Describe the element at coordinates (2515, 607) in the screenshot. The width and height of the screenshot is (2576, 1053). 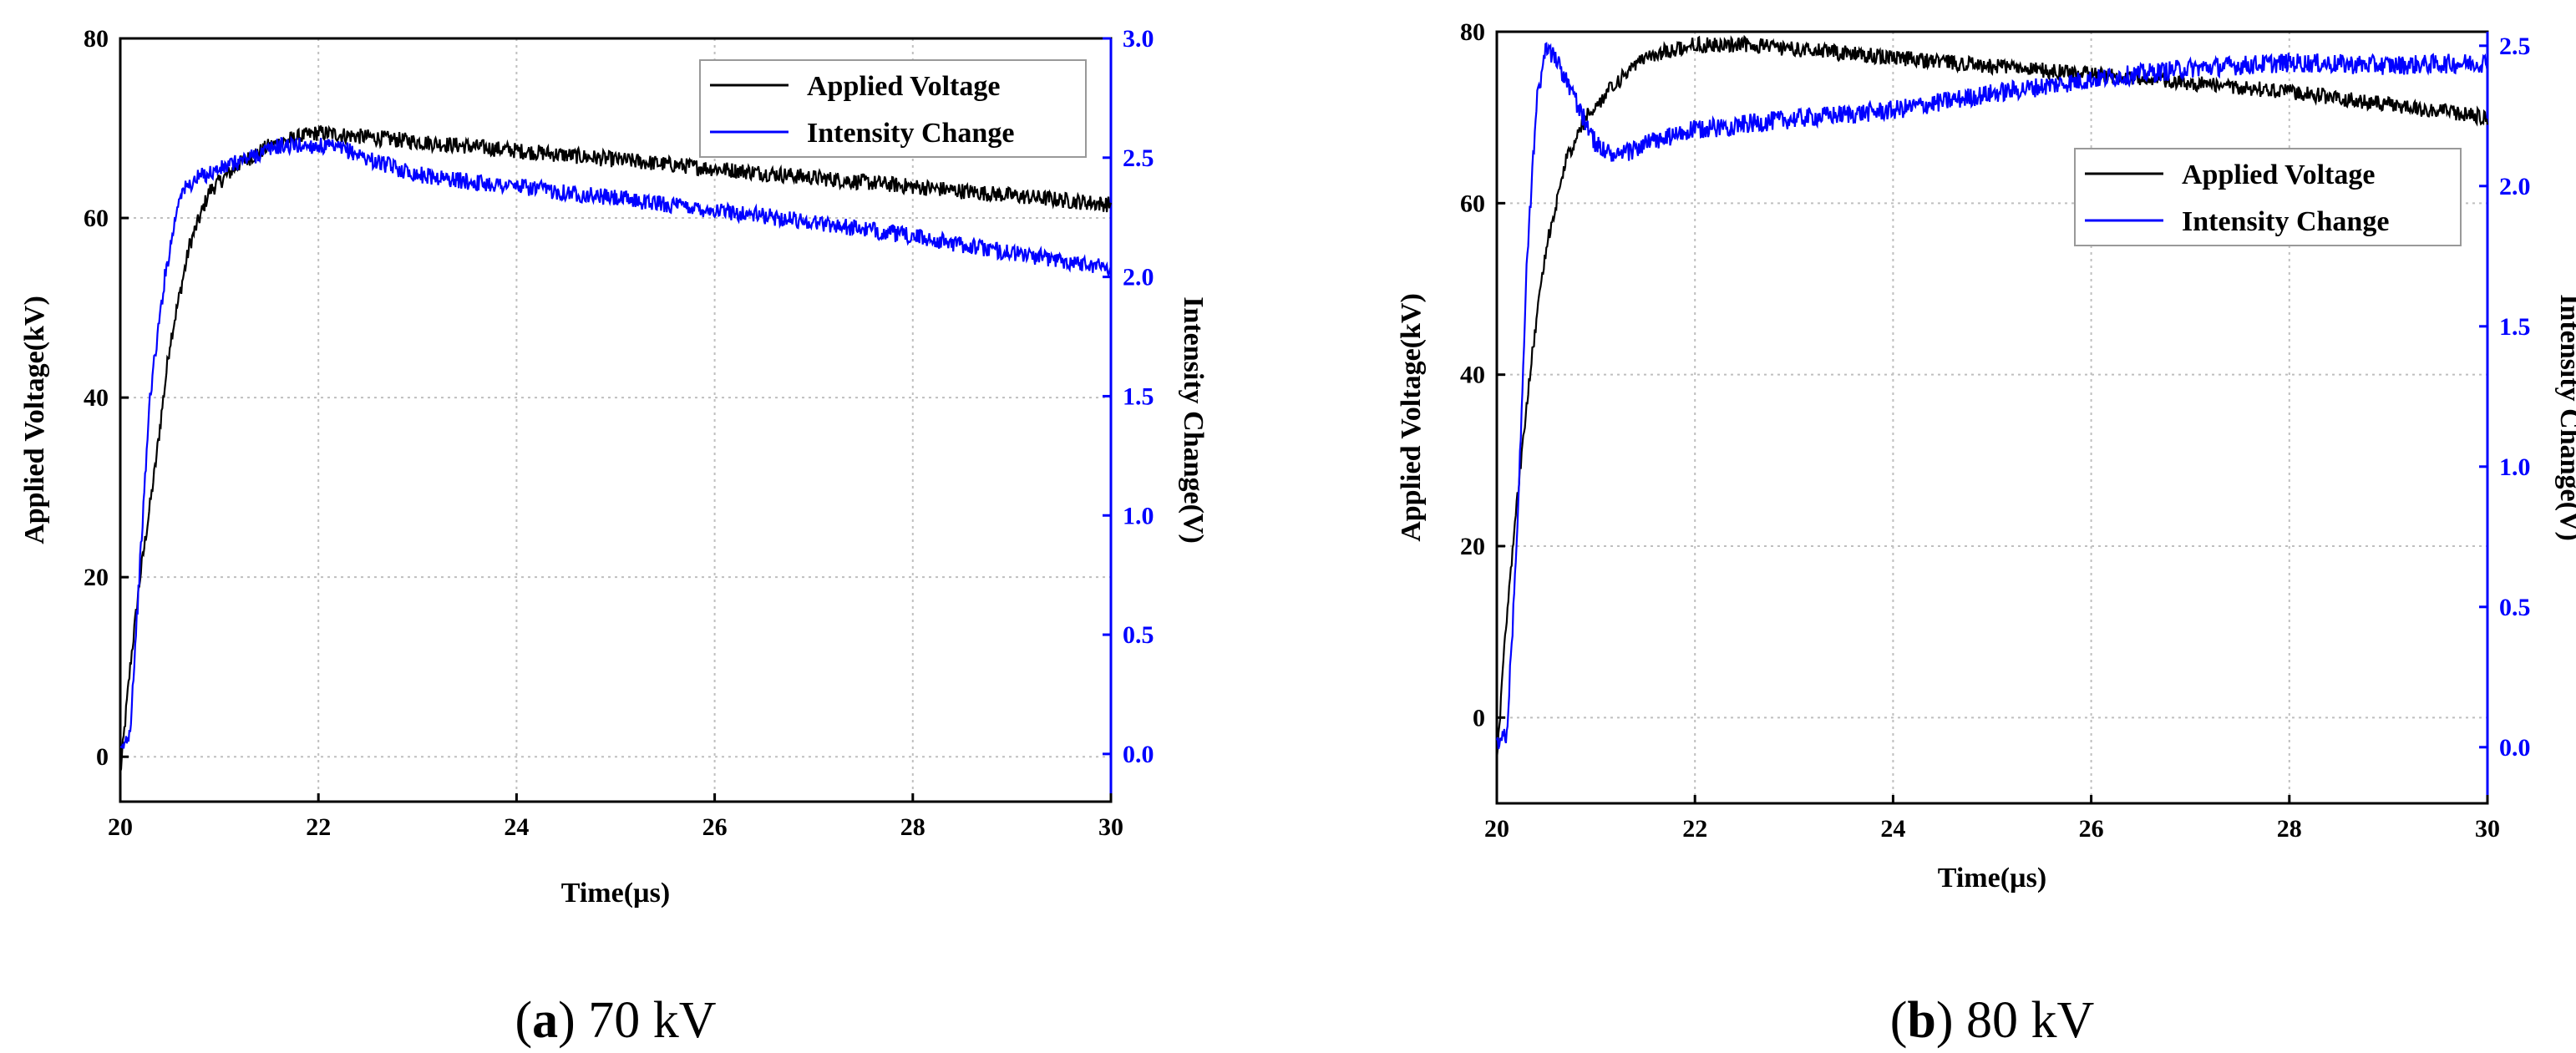
I see `chart-b-y2-tick-label: 0.5` at that location.